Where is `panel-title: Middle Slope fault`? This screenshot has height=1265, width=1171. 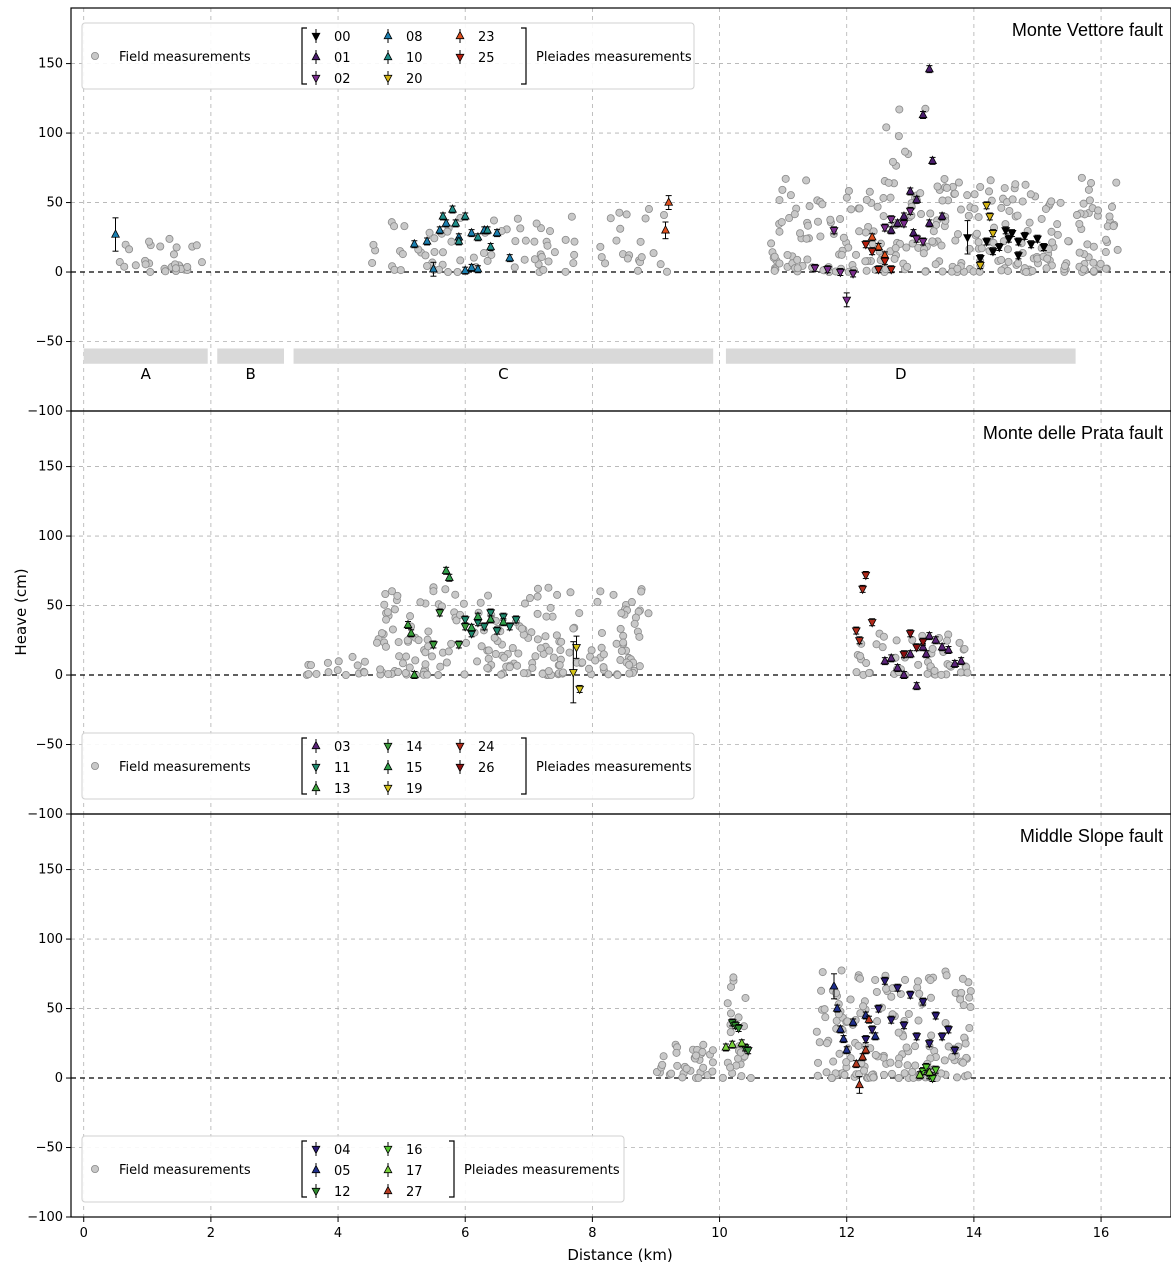
panel-title: Middle Slope fault is located at coordinates (1091, 836).